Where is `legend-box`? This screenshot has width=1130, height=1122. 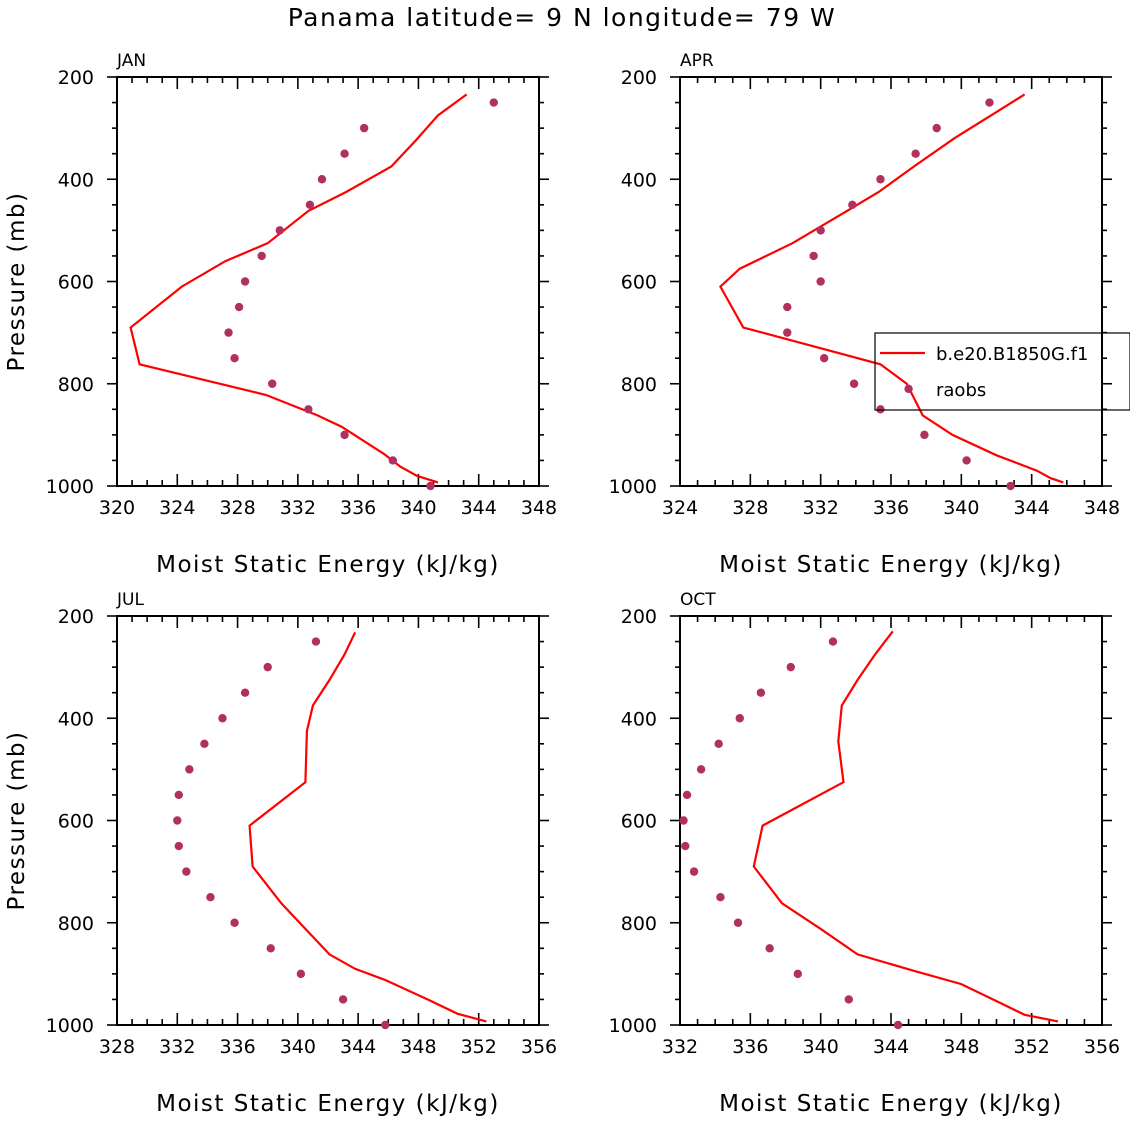
legend-box is located at coordinates (1002, 371).